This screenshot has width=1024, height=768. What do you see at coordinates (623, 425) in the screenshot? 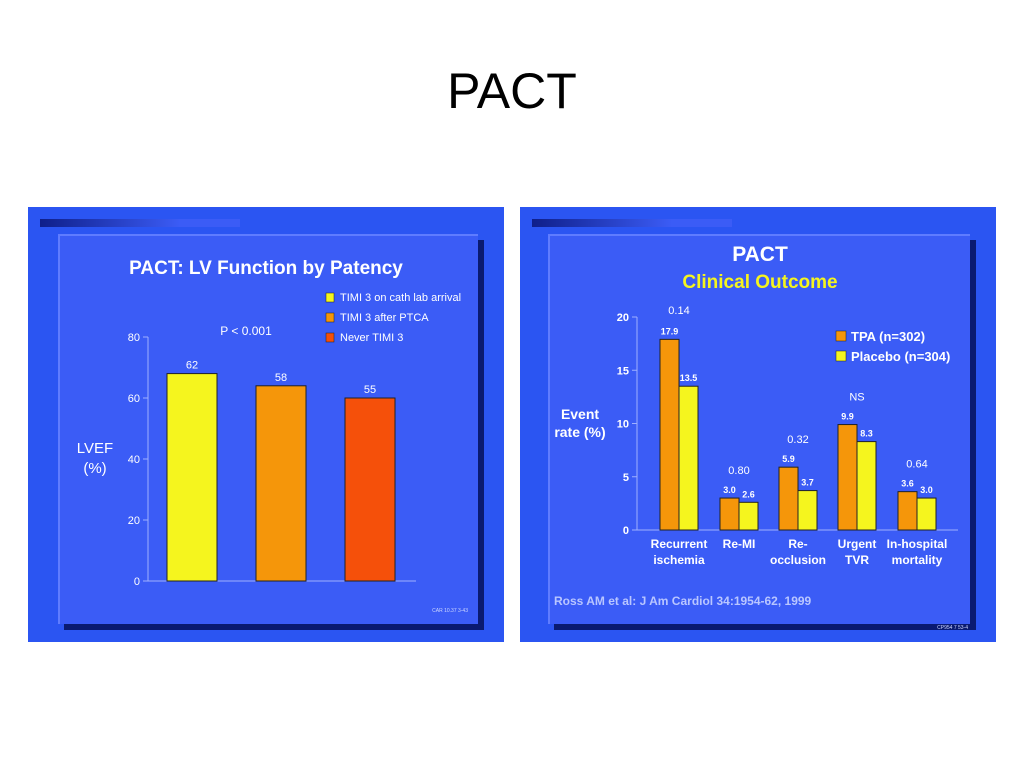
I see `y-tick-label: 10` at bounding box center [623, 425].